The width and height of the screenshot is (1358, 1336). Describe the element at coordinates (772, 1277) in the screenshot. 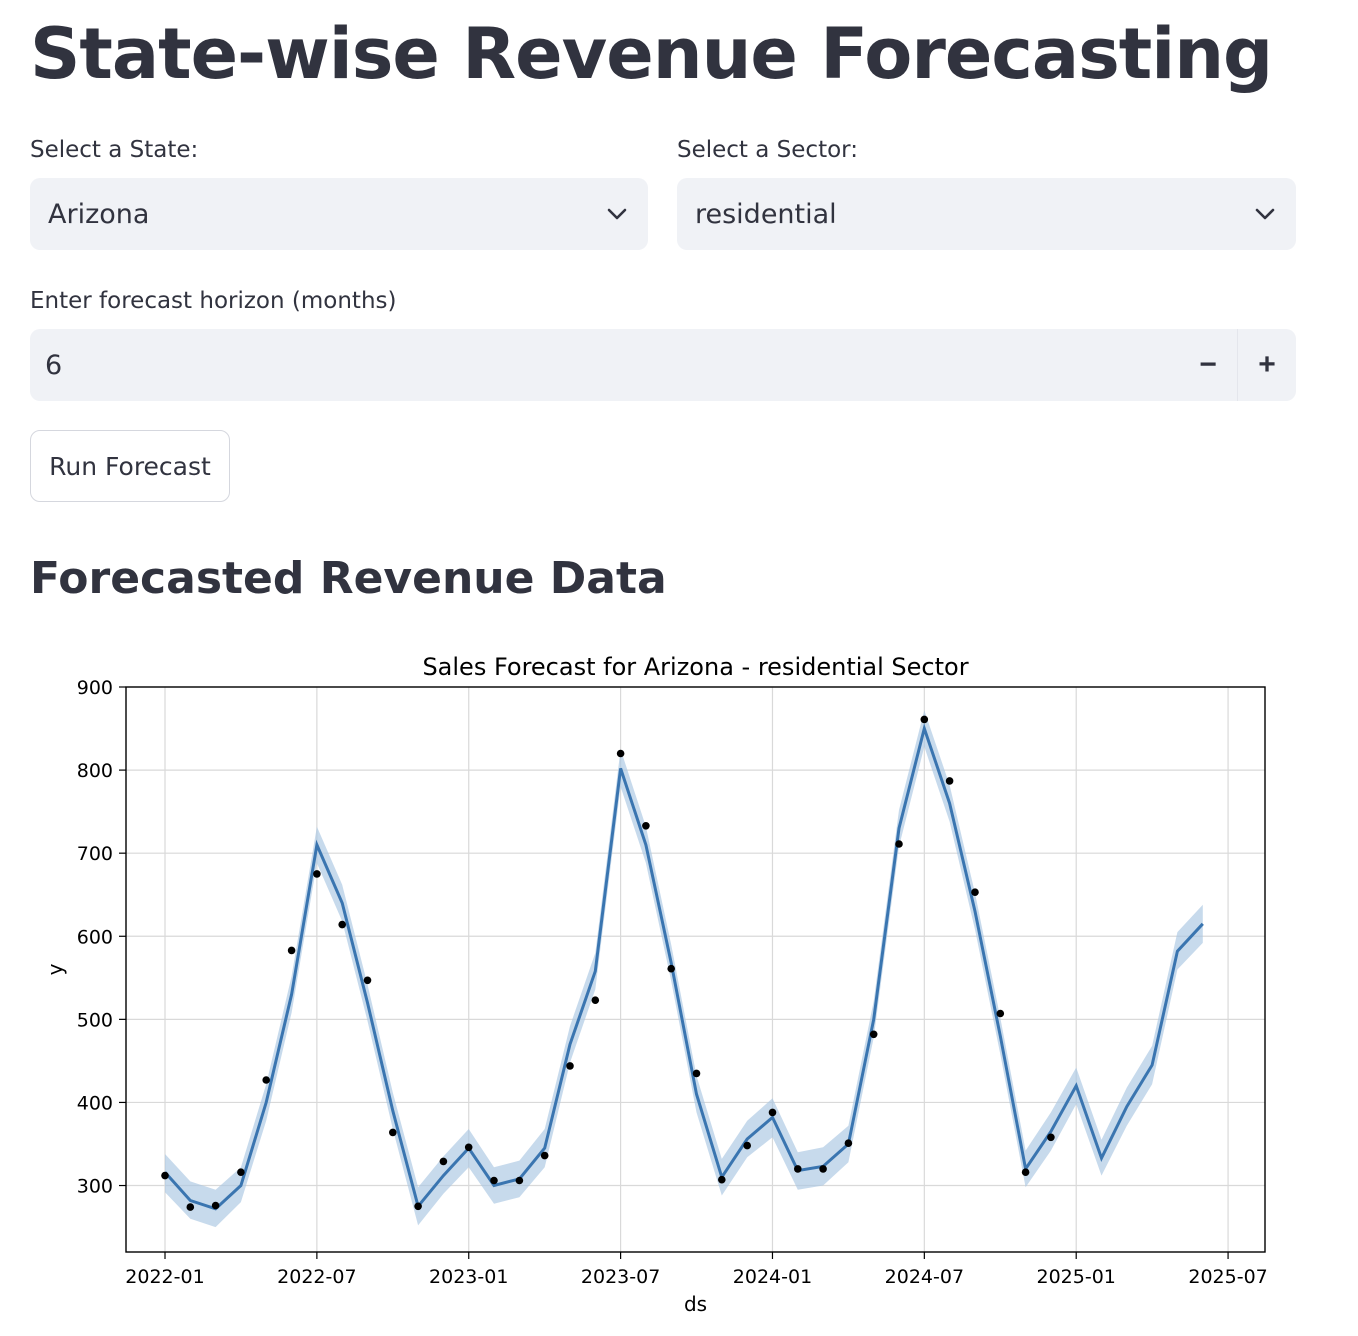

I see `x-tick-label: 2024-01` at that location.